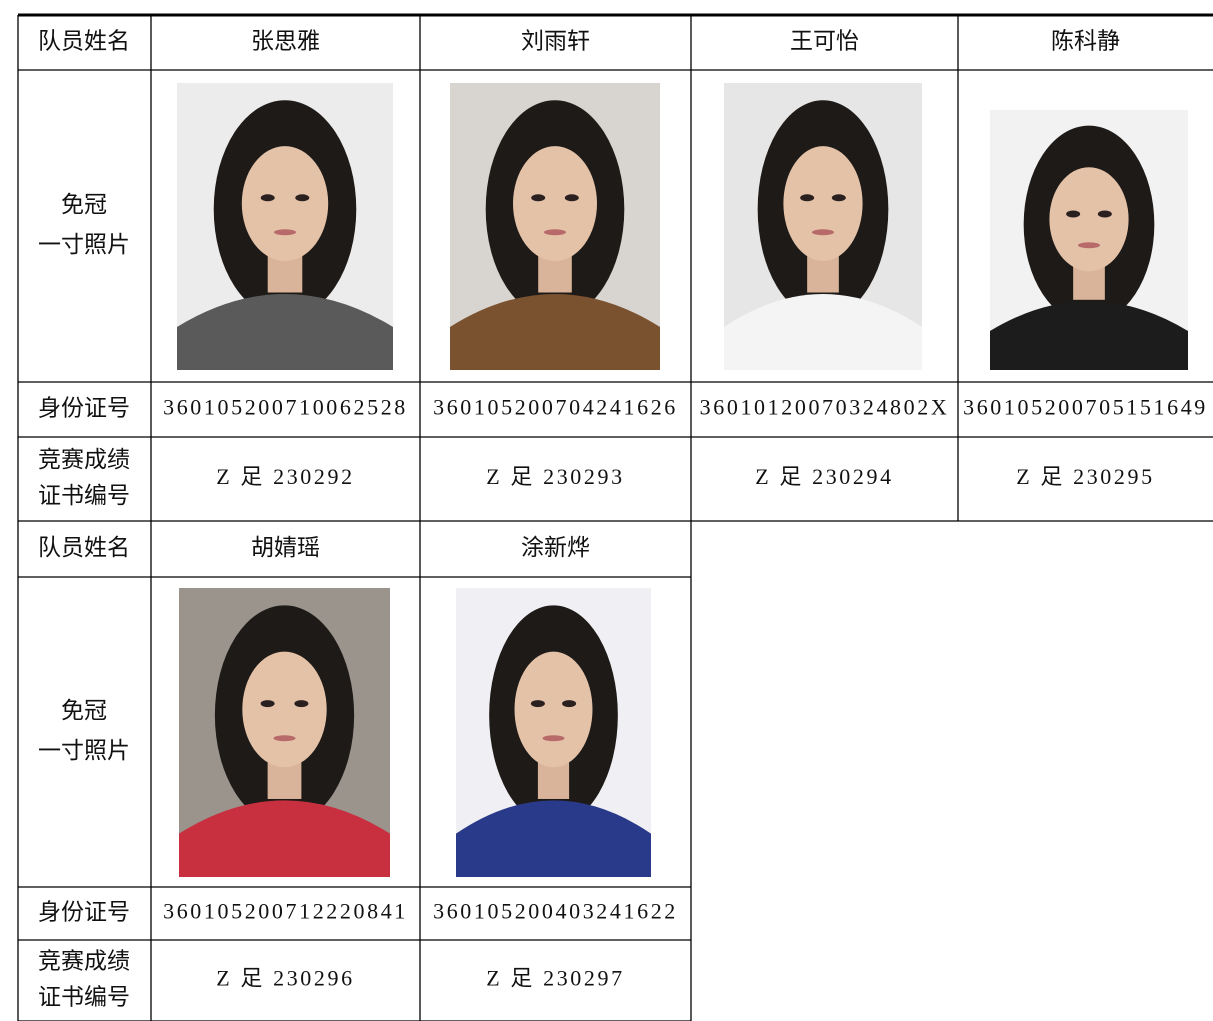  I want to click on id-number: 360105200705151649, so click(1085, 407).